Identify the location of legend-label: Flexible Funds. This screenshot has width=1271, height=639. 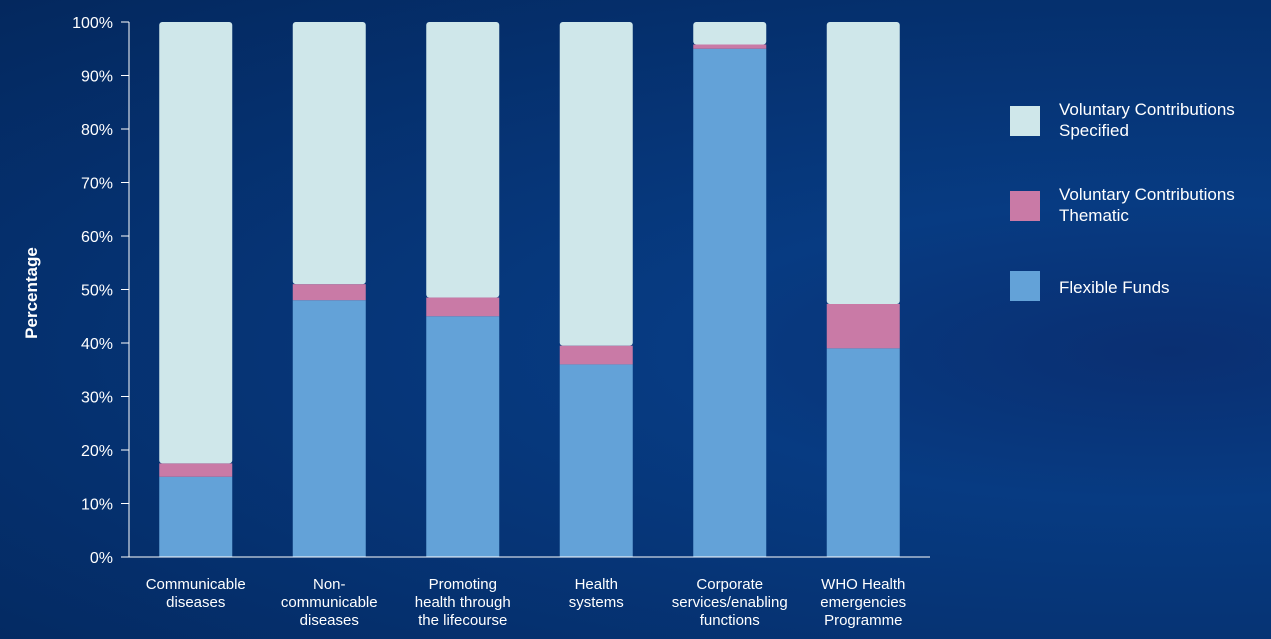
(1114, 287).